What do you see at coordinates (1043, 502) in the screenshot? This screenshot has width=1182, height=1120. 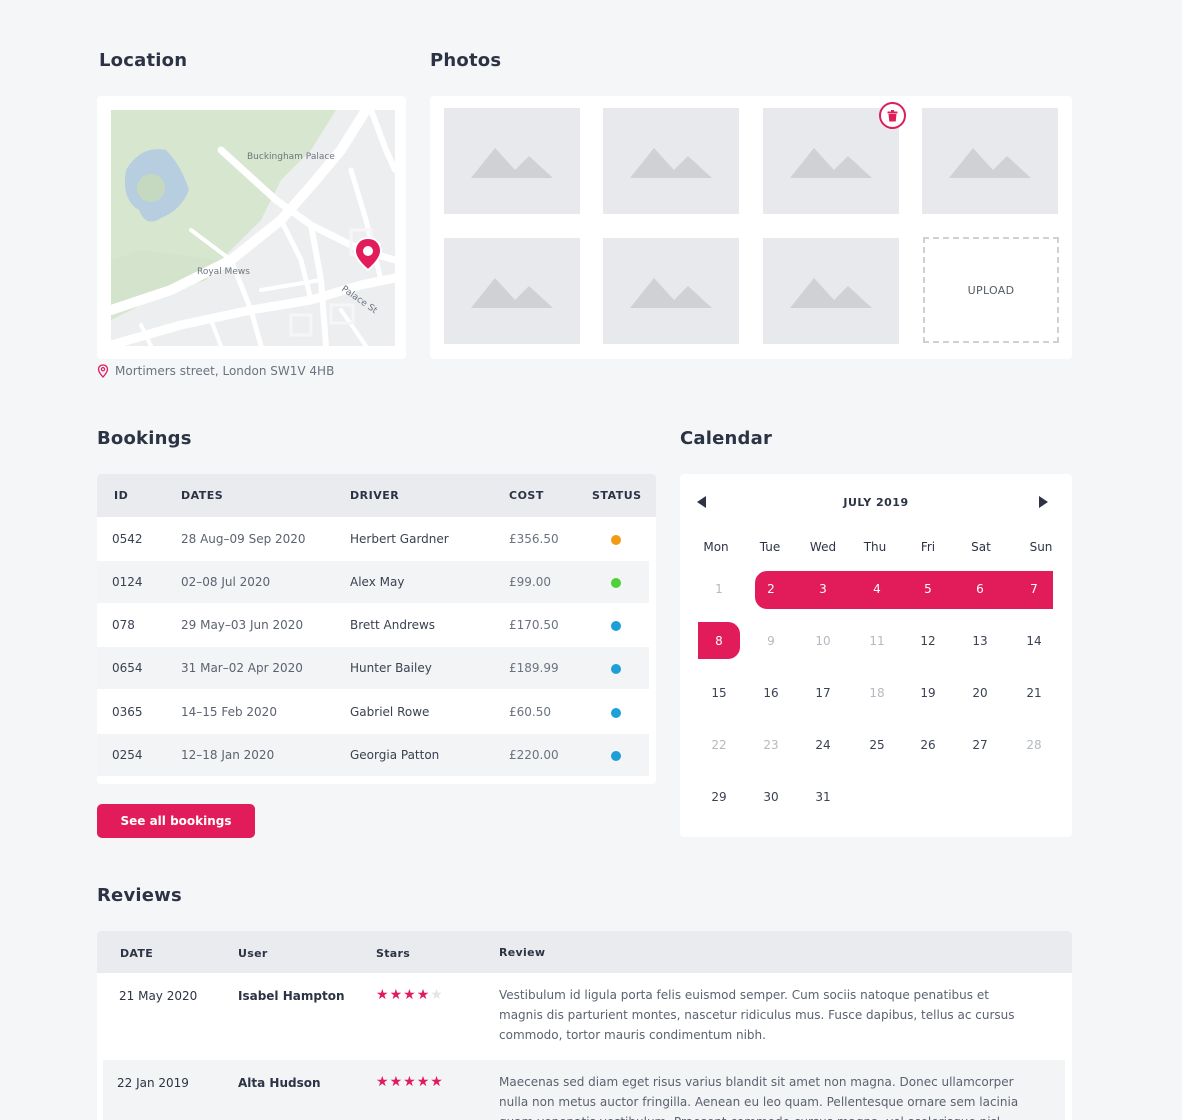 I see `next-month-button` at bounding box center [1043, 502].